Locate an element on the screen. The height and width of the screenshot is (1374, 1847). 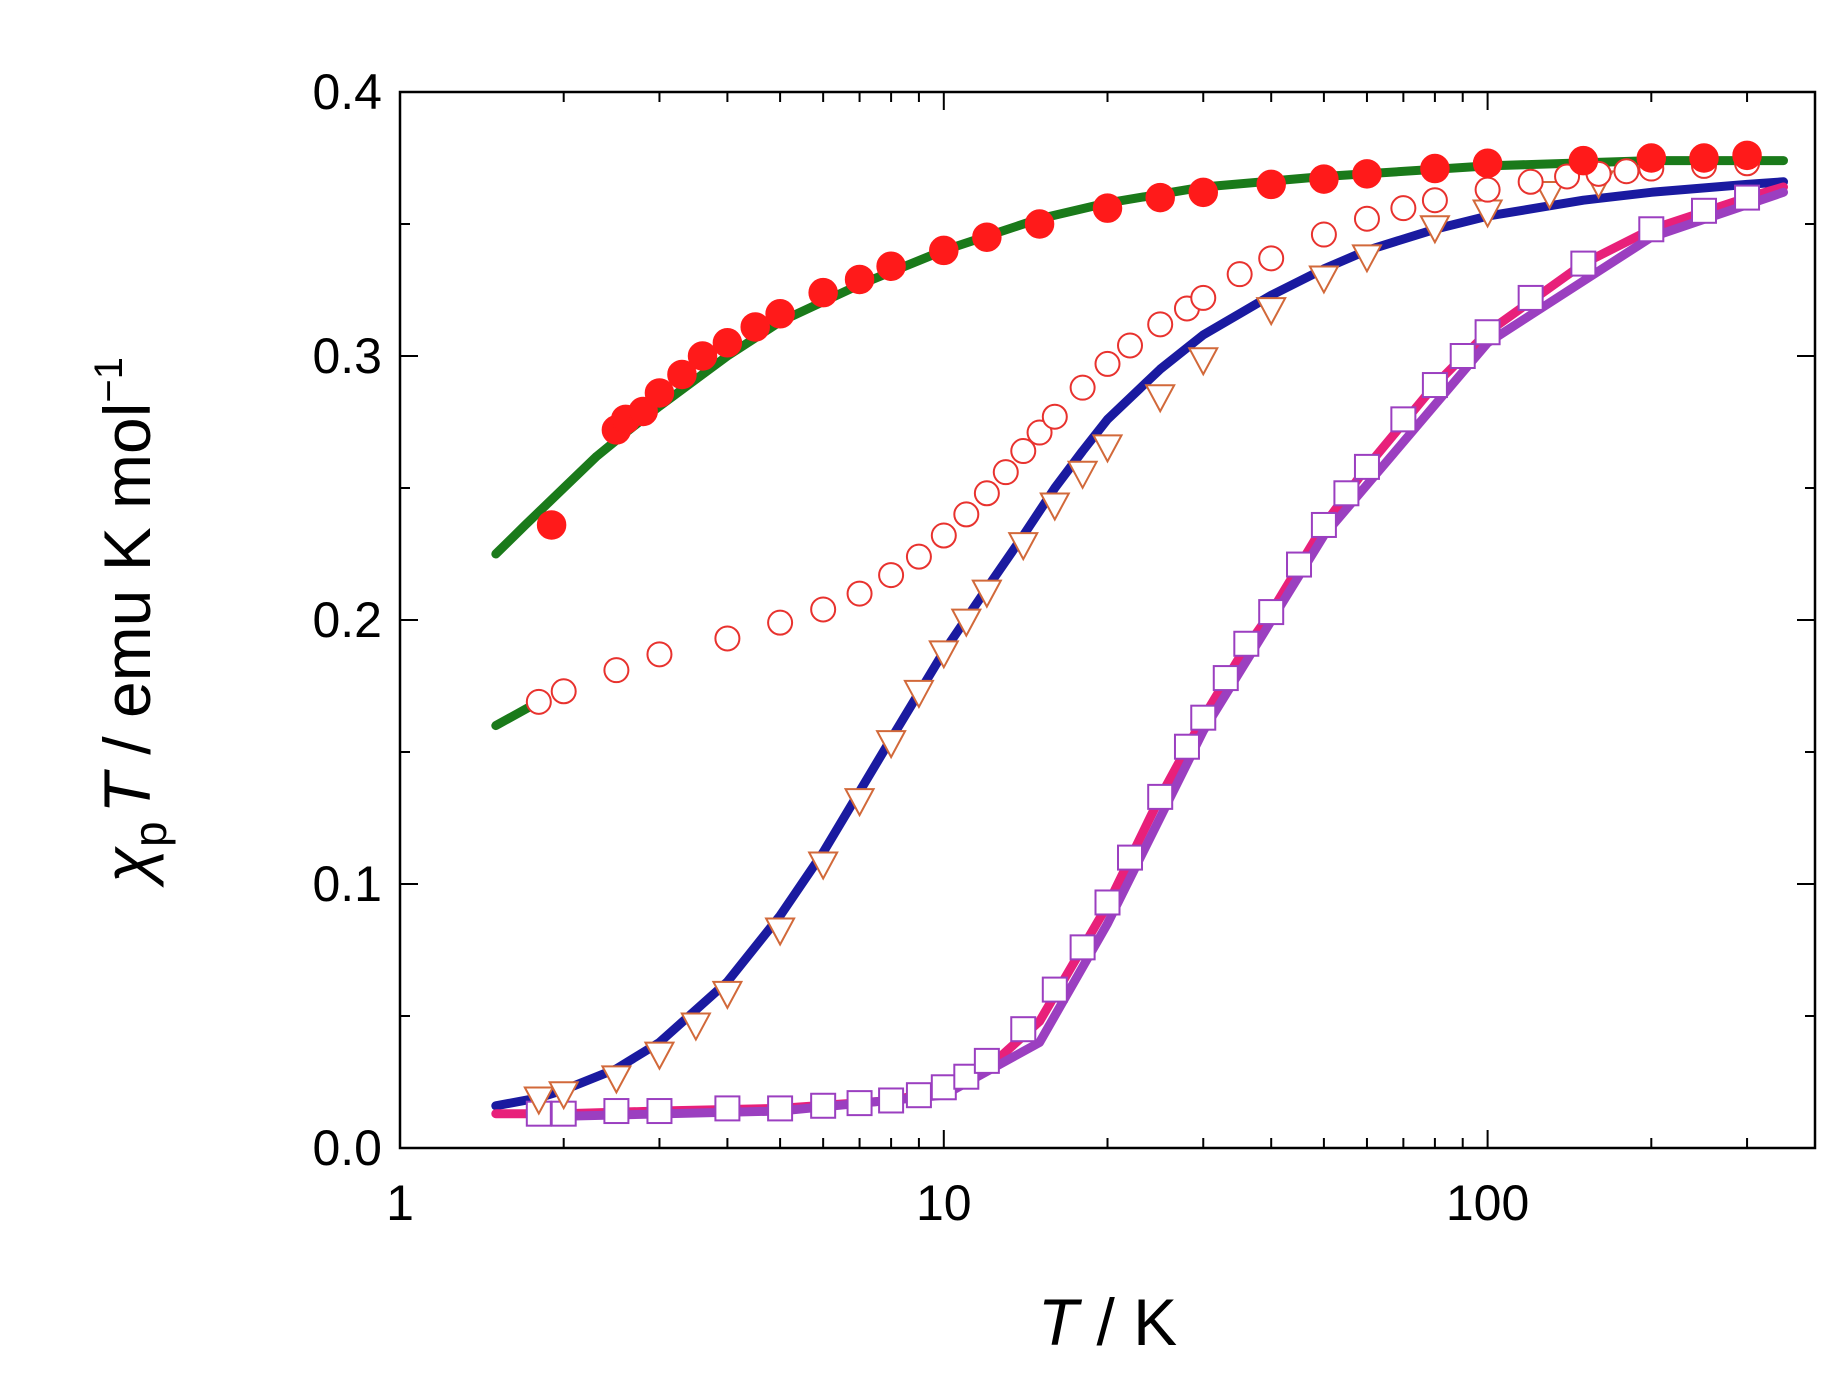
y-tick-label: 0.2 is located at coordinates (347, 620).